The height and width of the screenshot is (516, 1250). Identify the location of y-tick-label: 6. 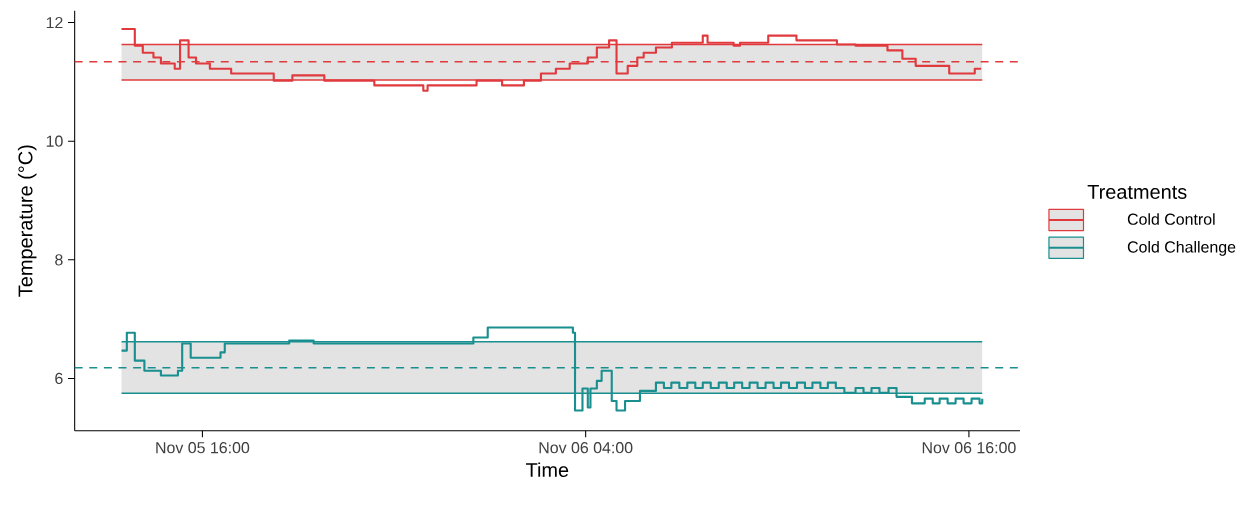
(59, 378).